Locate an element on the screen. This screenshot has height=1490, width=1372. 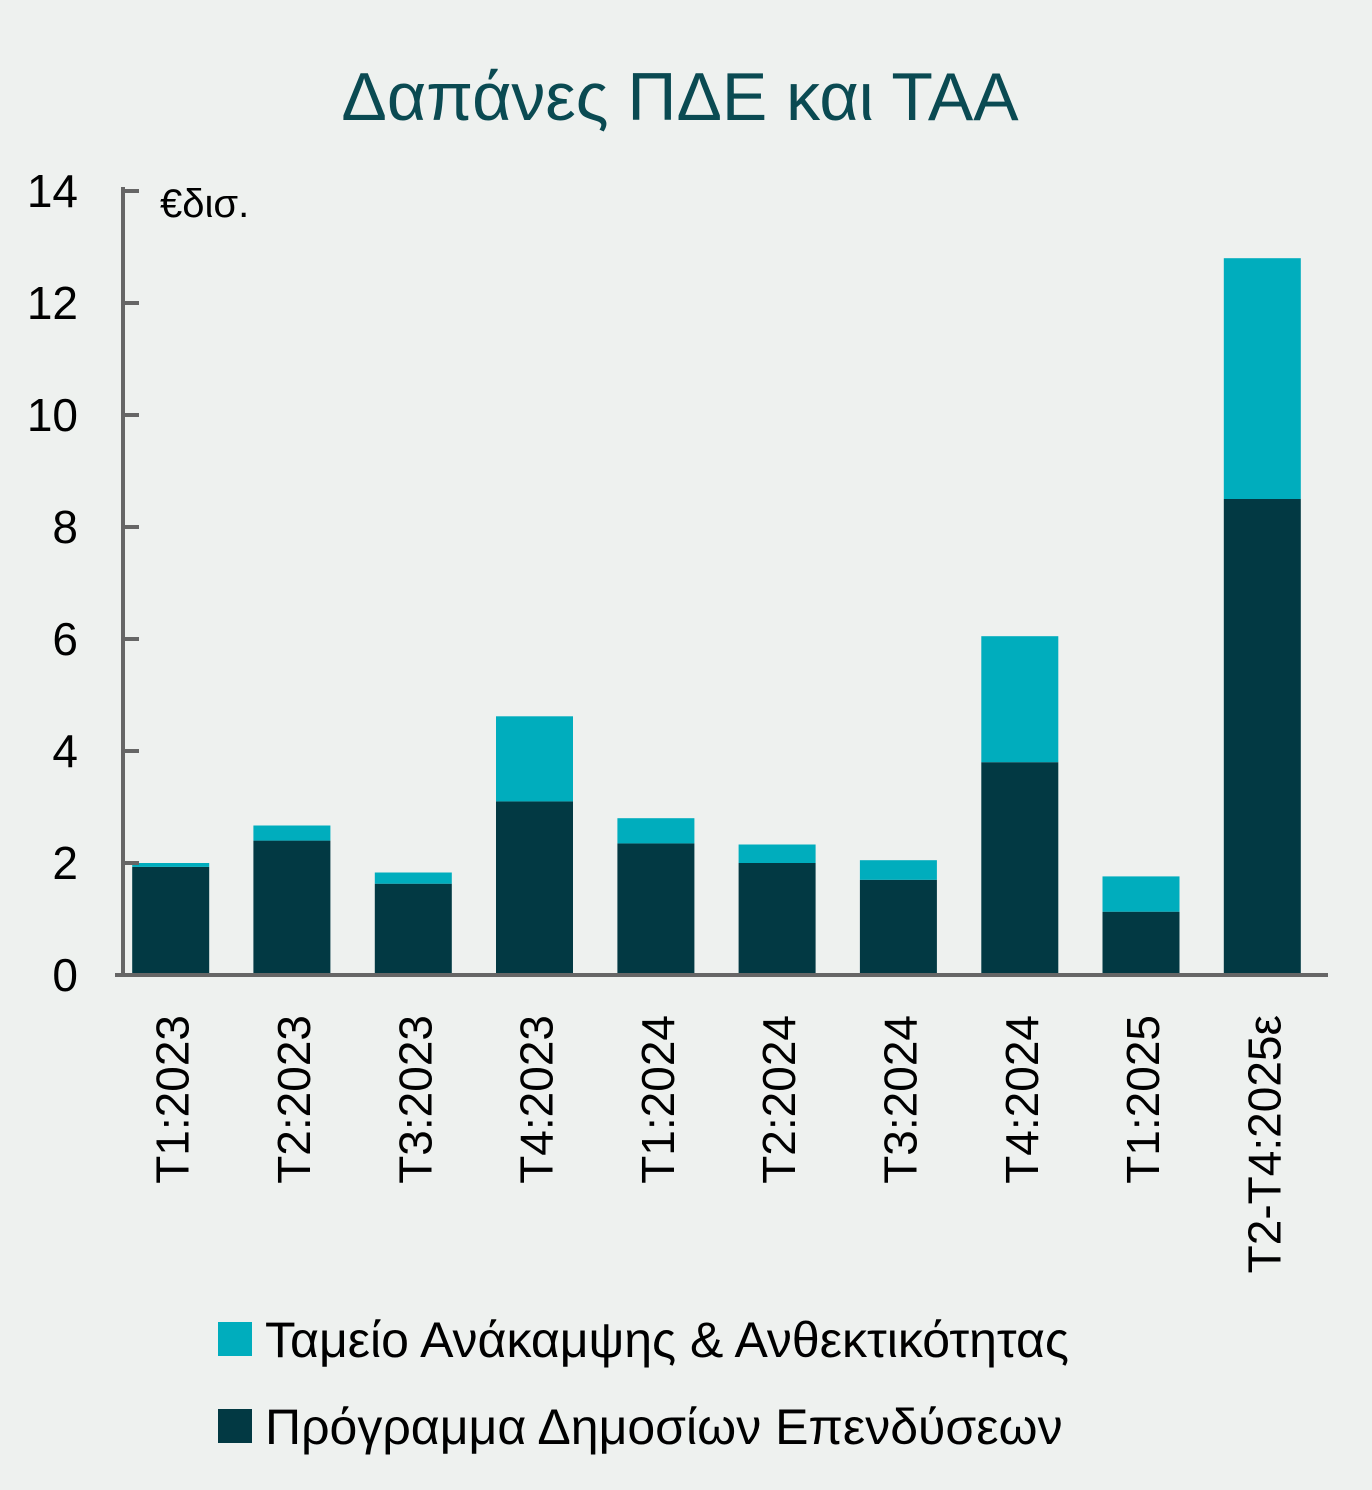
chart-title: Δαπάνες ΠΔΕ και ΤΑΑ is located at coordinates (680, 97).